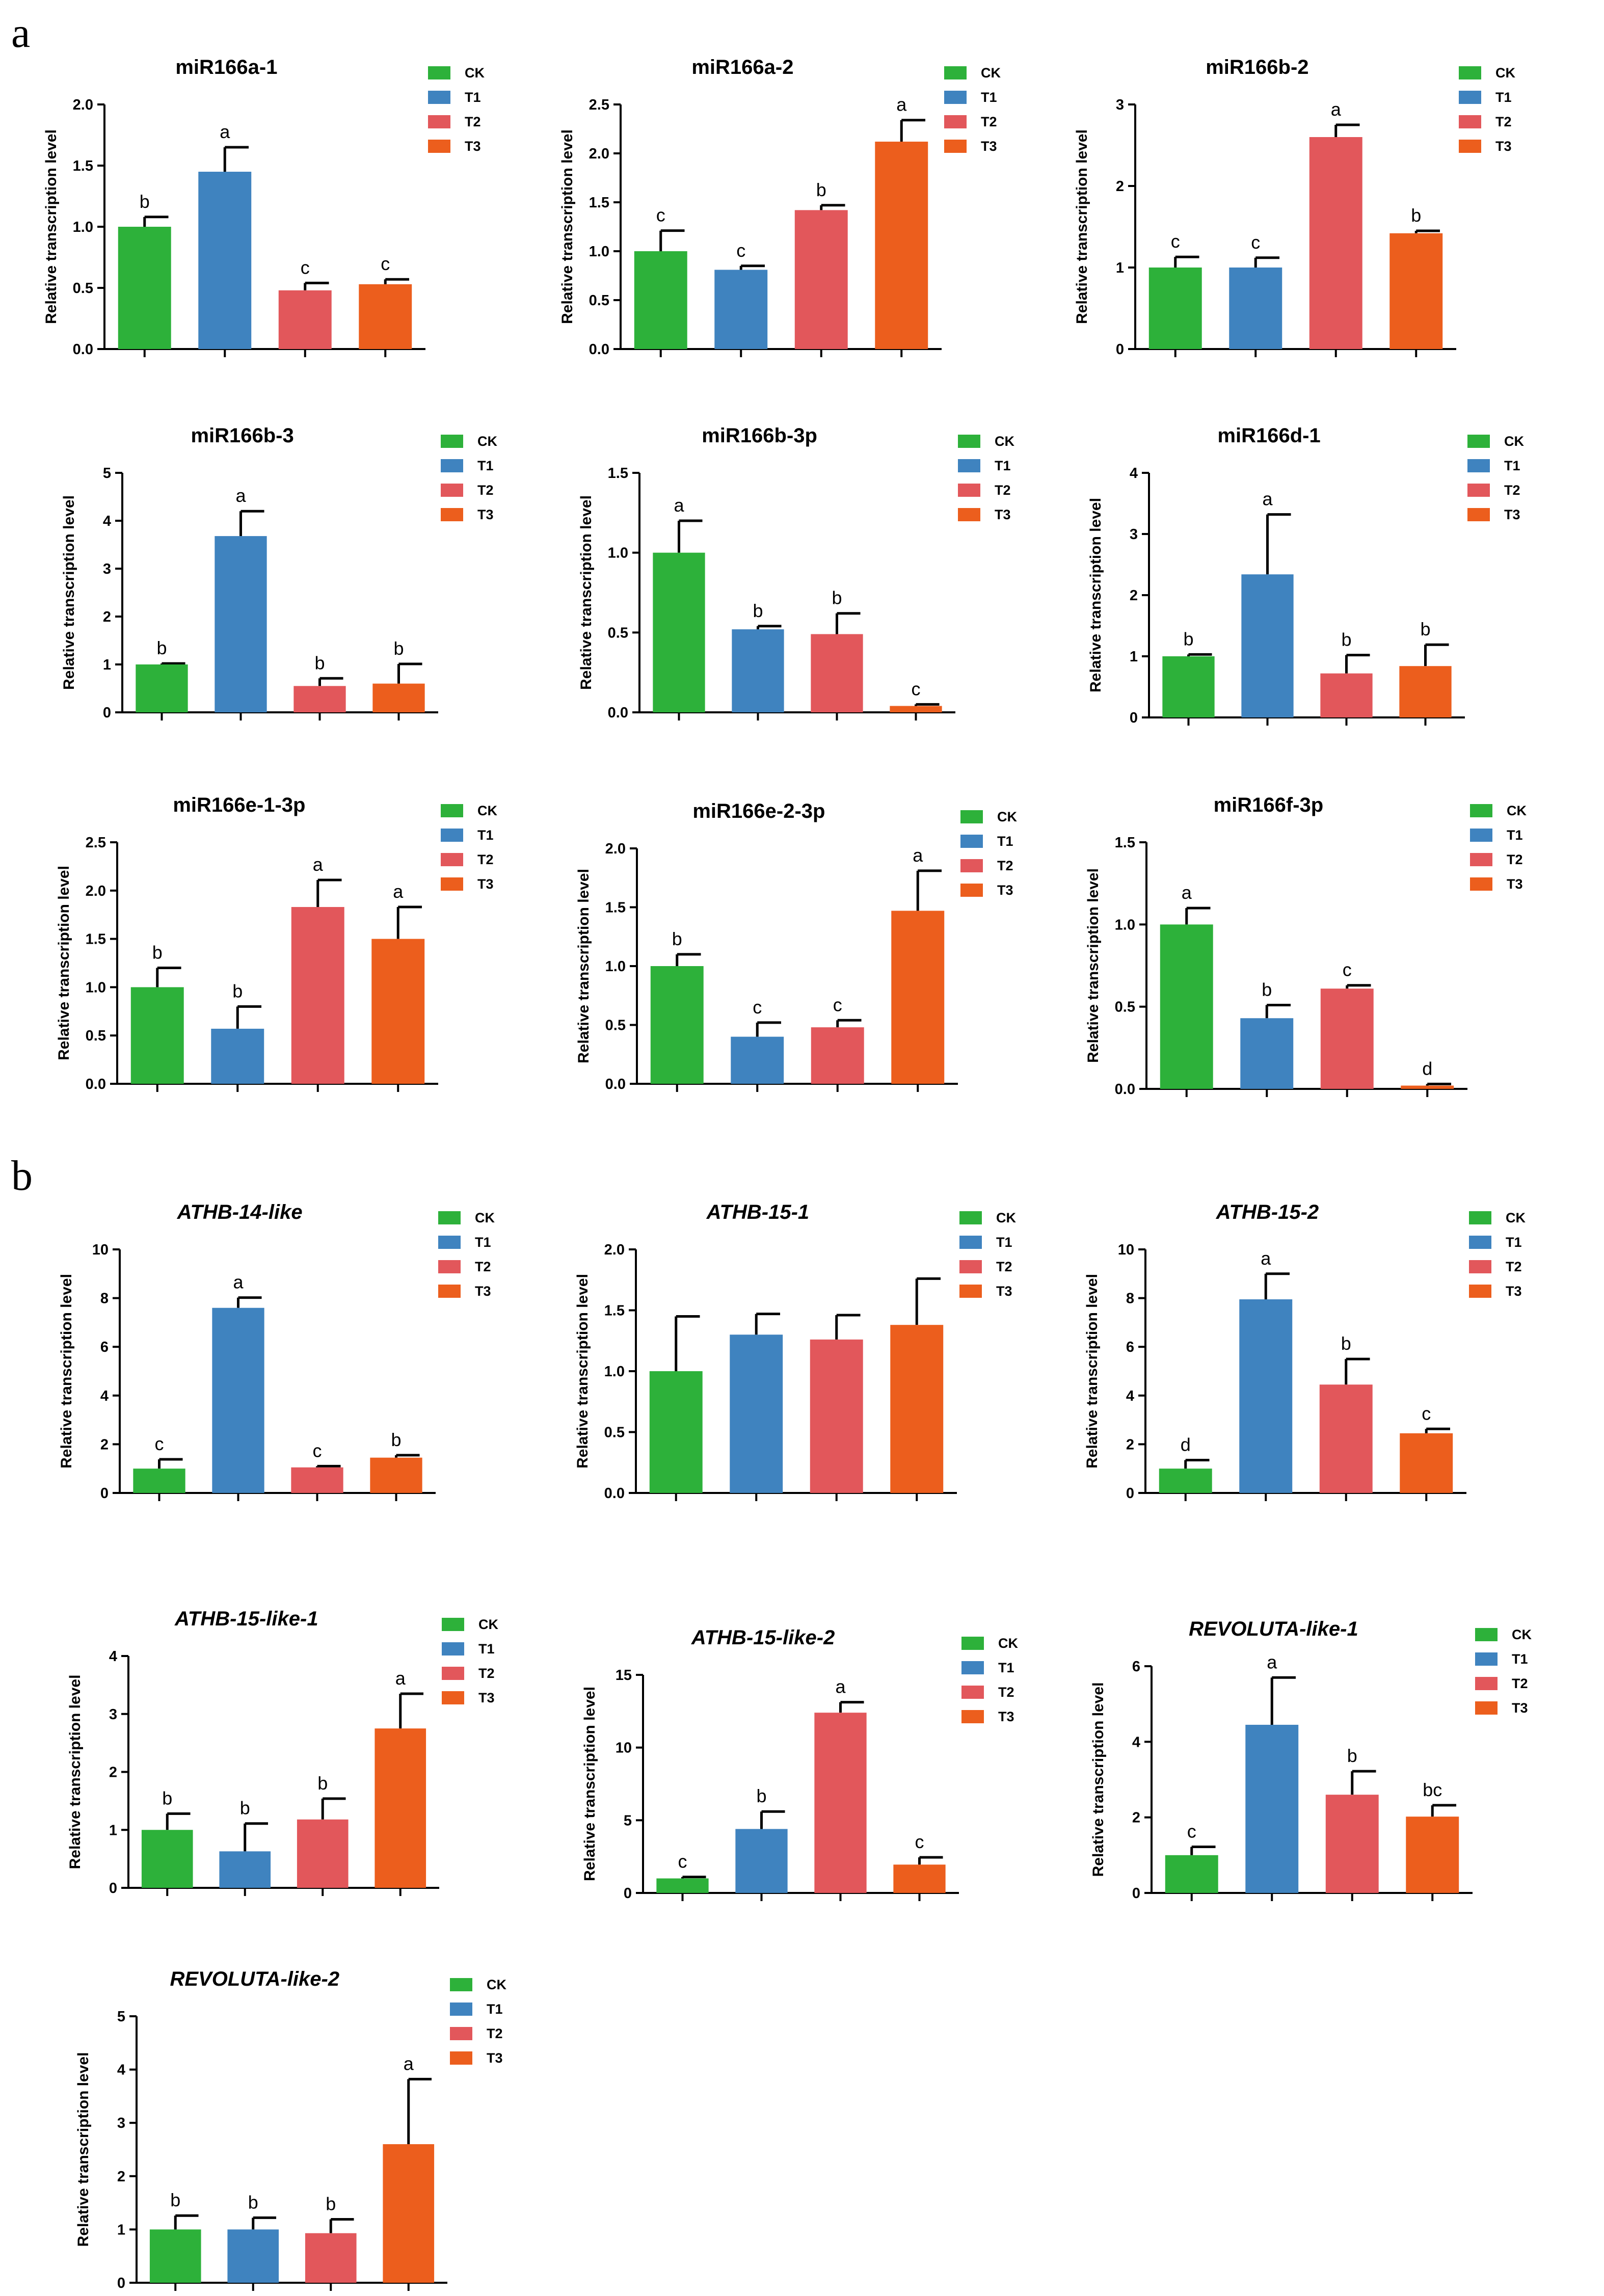 This screenshot has height=2296, width=1604. I want to click on y-tick-label: 1, so click(1134, 657).